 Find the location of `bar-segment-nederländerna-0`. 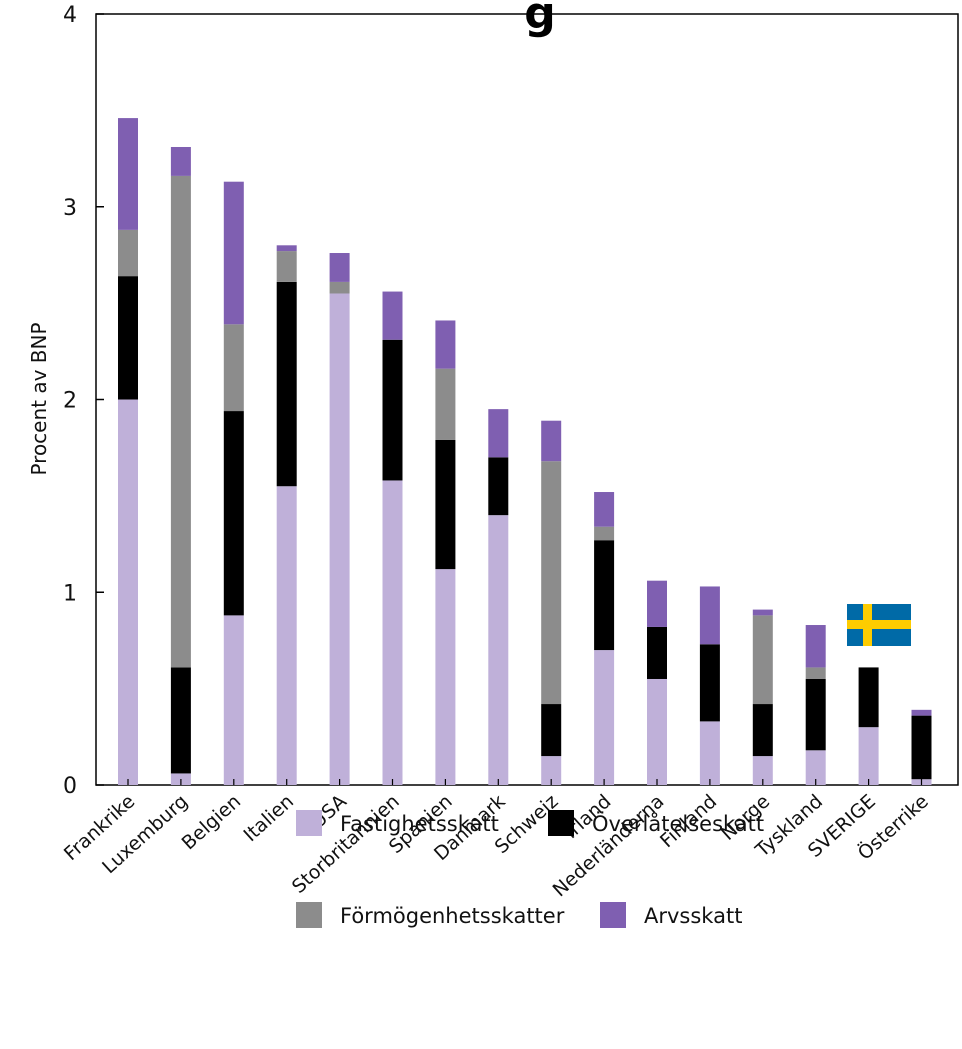

bar-segment-nederländerna-0 is located at coordinates (657, 731).